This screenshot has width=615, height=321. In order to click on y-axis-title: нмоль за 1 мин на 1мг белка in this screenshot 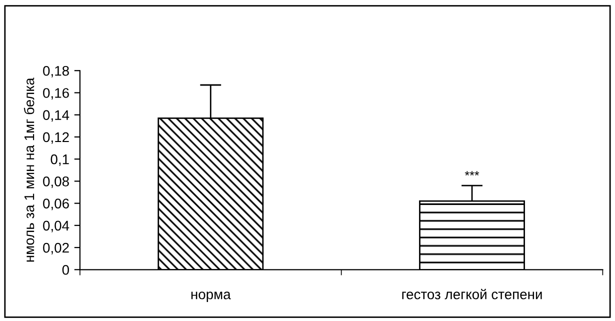, I will do `click(29, 170)`.